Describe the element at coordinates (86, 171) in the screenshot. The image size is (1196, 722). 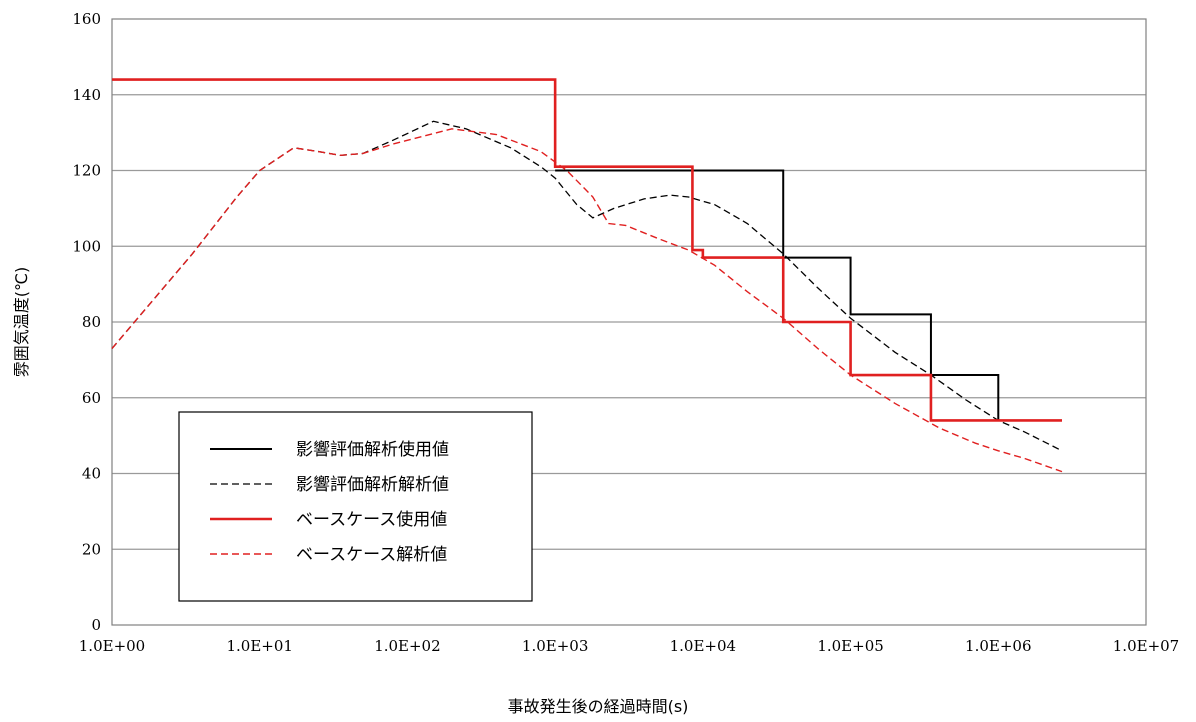
I see `y-tick-label: 120` at that location.